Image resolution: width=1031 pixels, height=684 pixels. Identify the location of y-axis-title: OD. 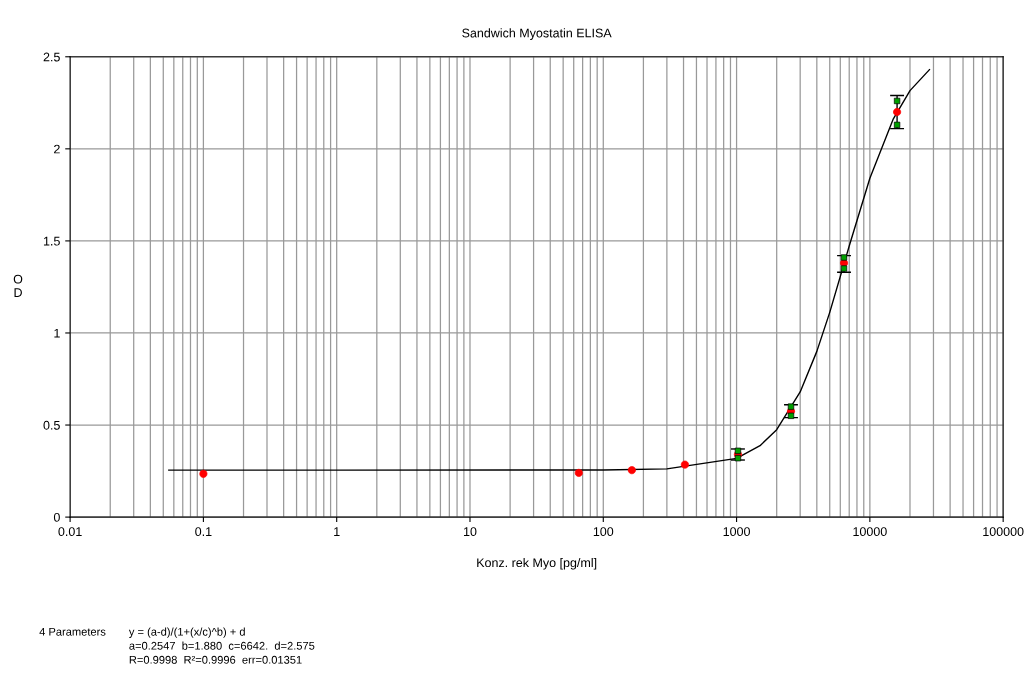
(18, 285).